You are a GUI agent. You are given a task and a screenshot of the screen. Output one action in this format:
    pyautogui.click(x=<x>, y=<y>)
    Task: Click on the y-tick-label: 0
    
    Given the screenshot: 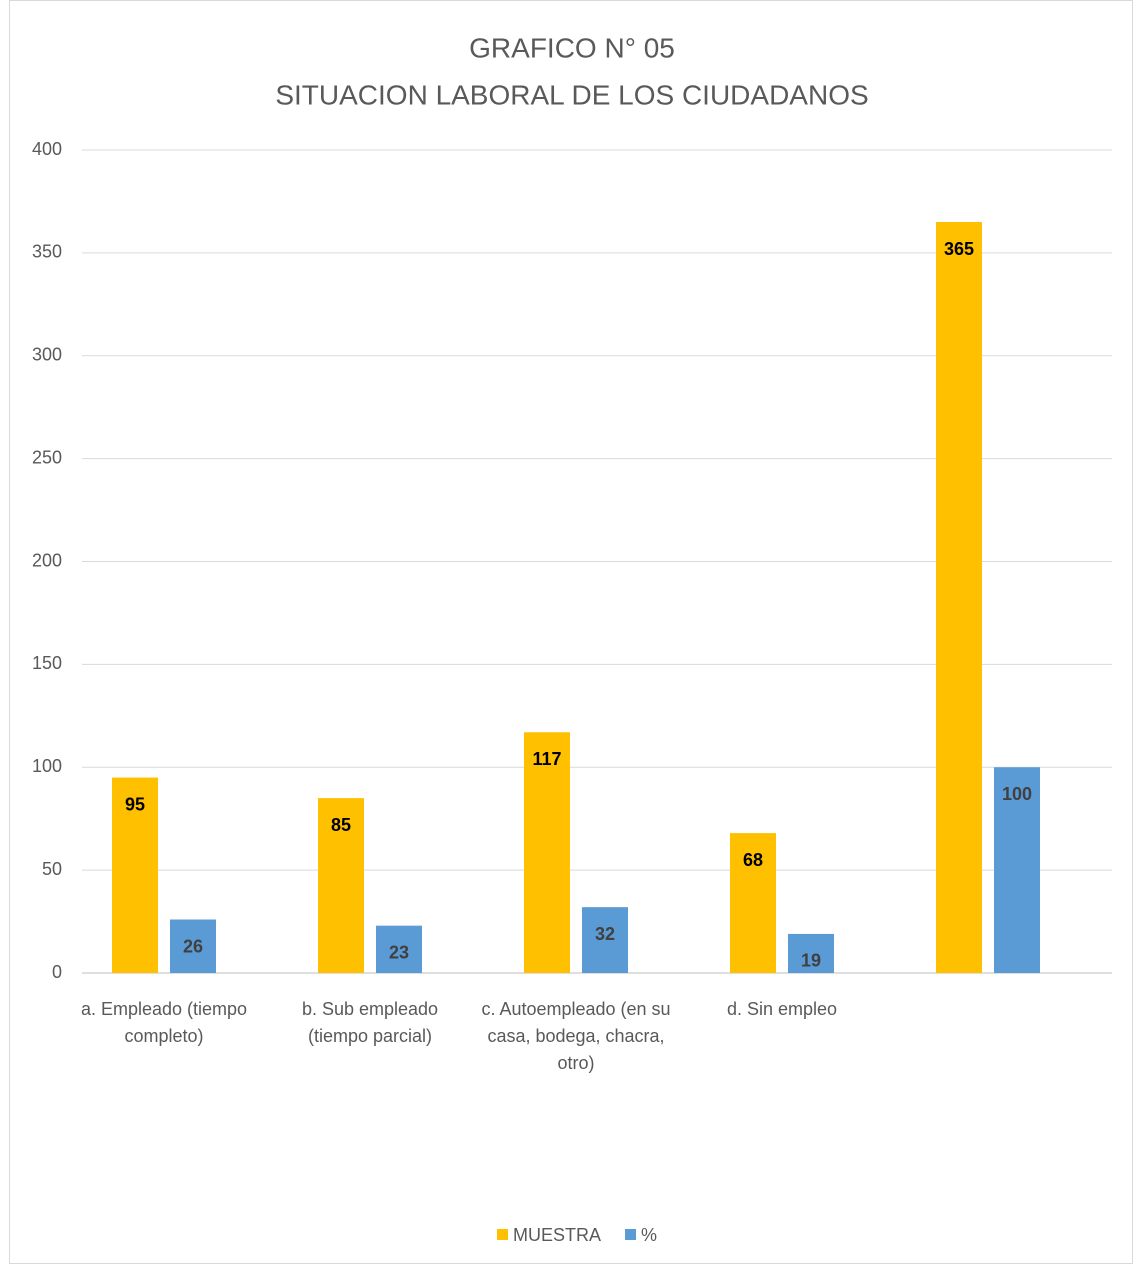 What is the action you would take?
    pyautogui.click(x=57, y=972)
    